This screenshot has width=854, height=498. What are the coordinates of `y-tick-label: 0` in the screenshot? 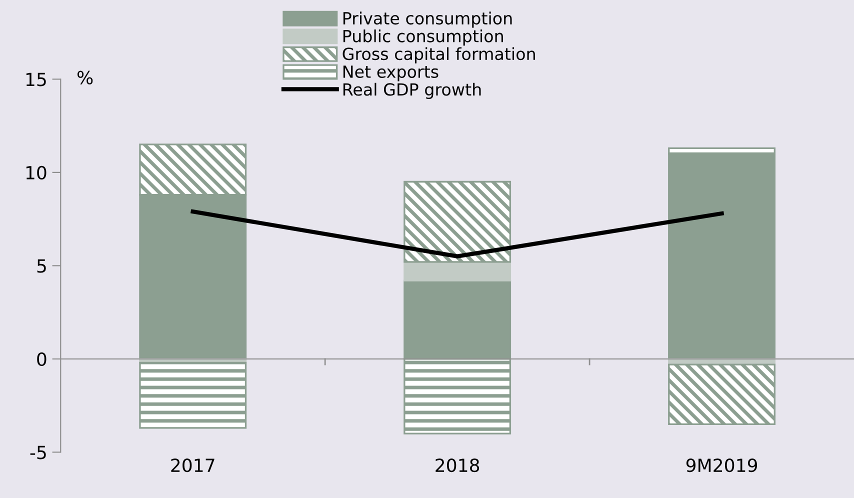 It's located at (41, 359).